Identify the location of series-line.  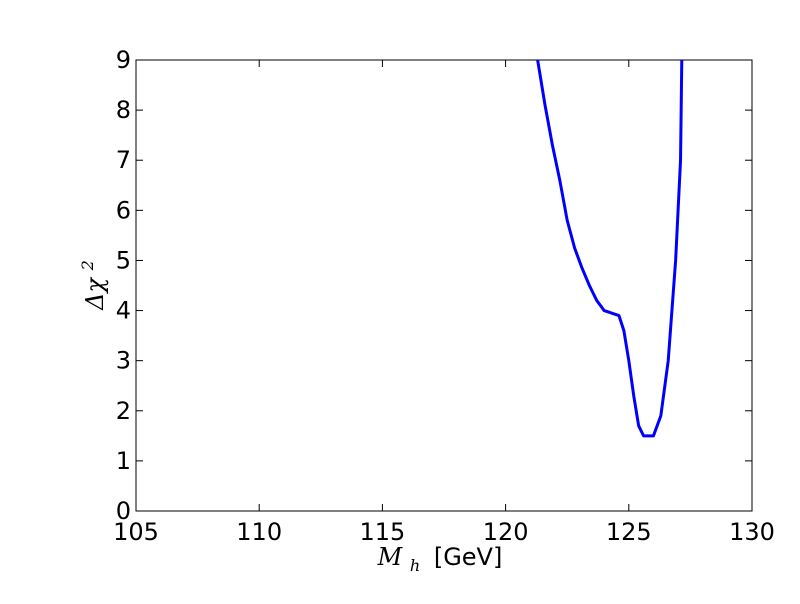
(610, 248).